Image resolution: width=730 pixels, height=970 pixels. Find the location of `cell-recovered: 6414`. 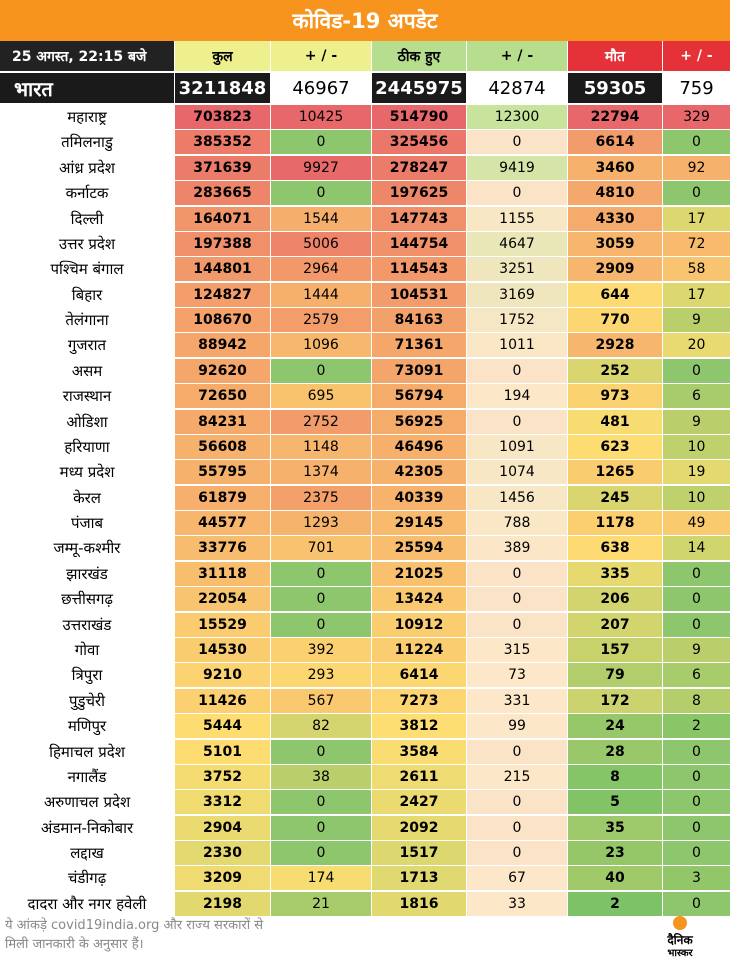

cell-recovered: 6414 is located at coordinates (419, 675).